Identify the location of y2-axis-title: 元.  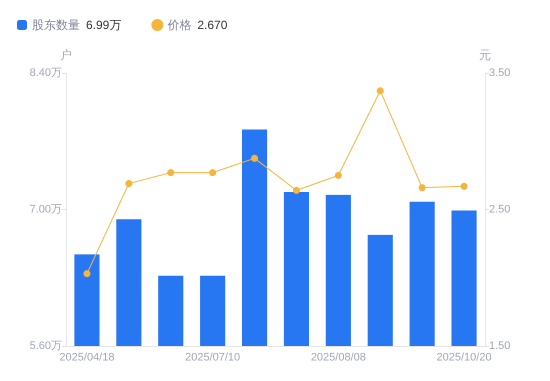
(485, 55).